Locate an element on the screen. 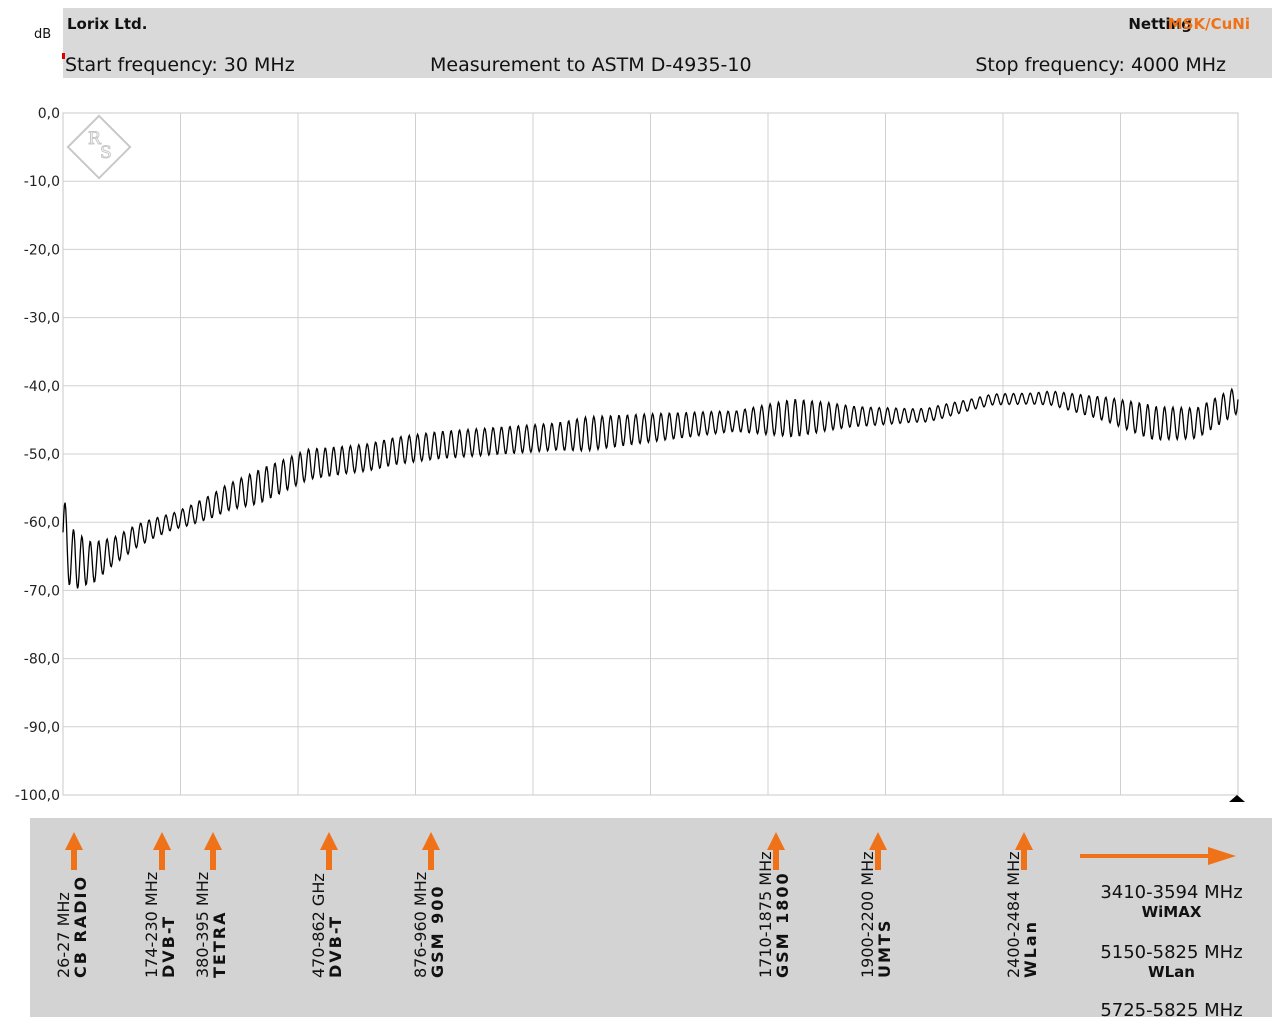  svg-text: R is located at coordinates (95, 139).